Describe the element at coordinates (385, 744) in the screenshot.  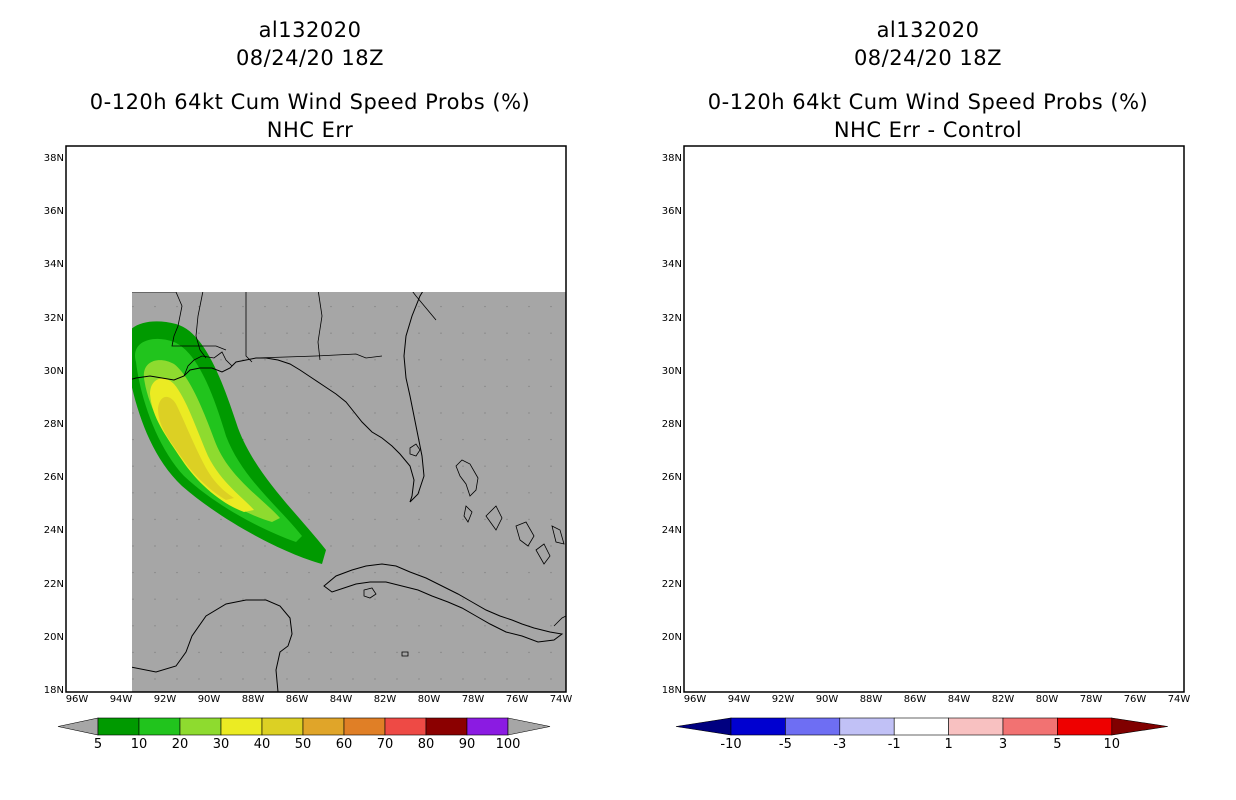
I see `colorbar-label: 70` at that location.